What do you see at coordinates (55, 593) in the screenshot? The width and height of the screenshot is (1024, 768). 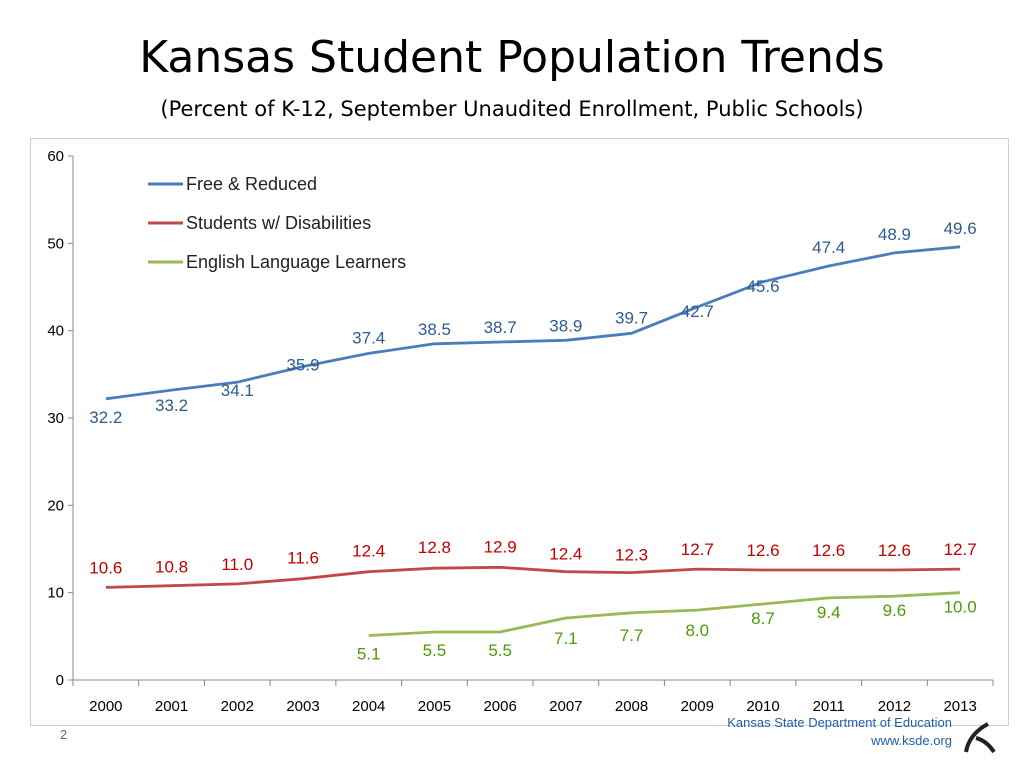 I see `y-tick-label: 10` at bounding box center [55, 593].